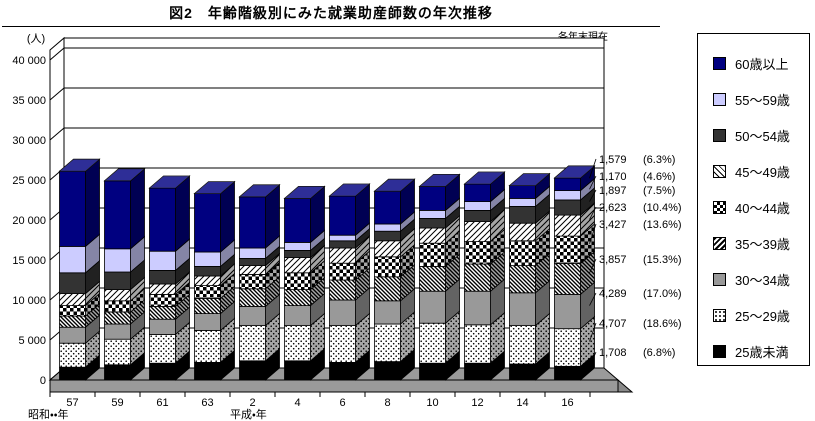 The width and height of the screenshot is (815, 421). I want to click on callout-percent: (15.3%), so click(662, 260).